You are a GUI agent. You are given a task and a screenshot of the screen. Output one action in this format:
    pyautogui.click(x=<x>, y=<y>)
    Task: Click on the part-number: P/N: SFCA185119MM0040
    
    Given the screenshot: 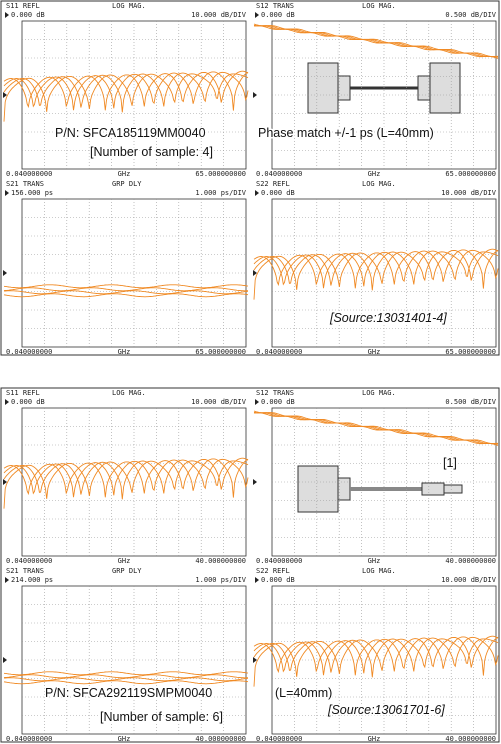 What is the action you would take?
    pyautogui.click(x=130, y=133)
    